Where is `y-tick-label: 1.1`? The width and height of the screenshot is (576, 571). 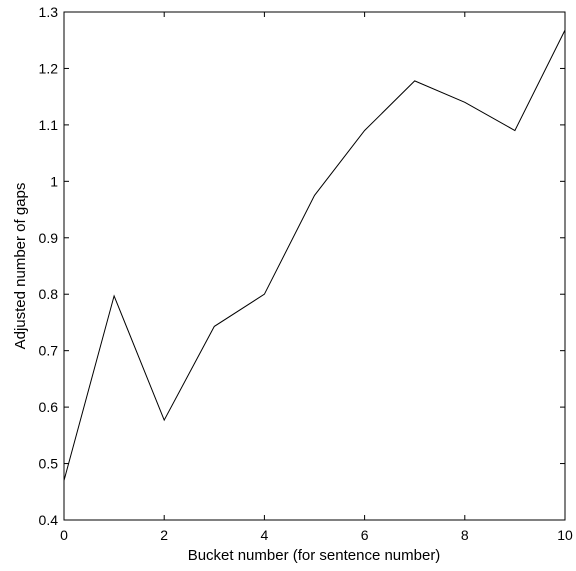 y-tick-label: 1.1 is located at coordinates (49, 125).